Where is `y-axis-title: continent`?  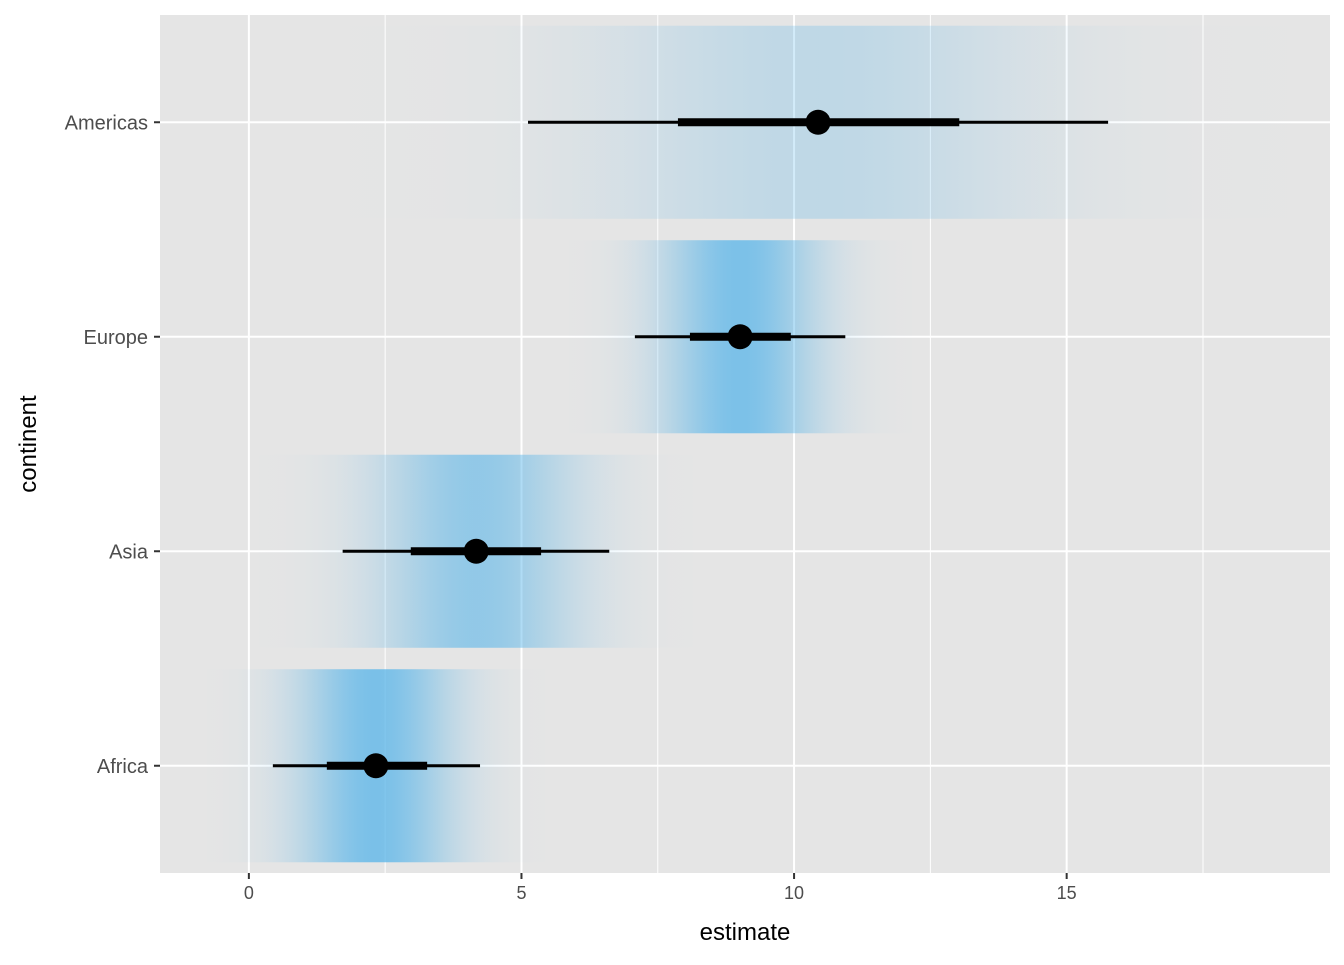 y-axis-title: continent is located at coordinates (28, 444).